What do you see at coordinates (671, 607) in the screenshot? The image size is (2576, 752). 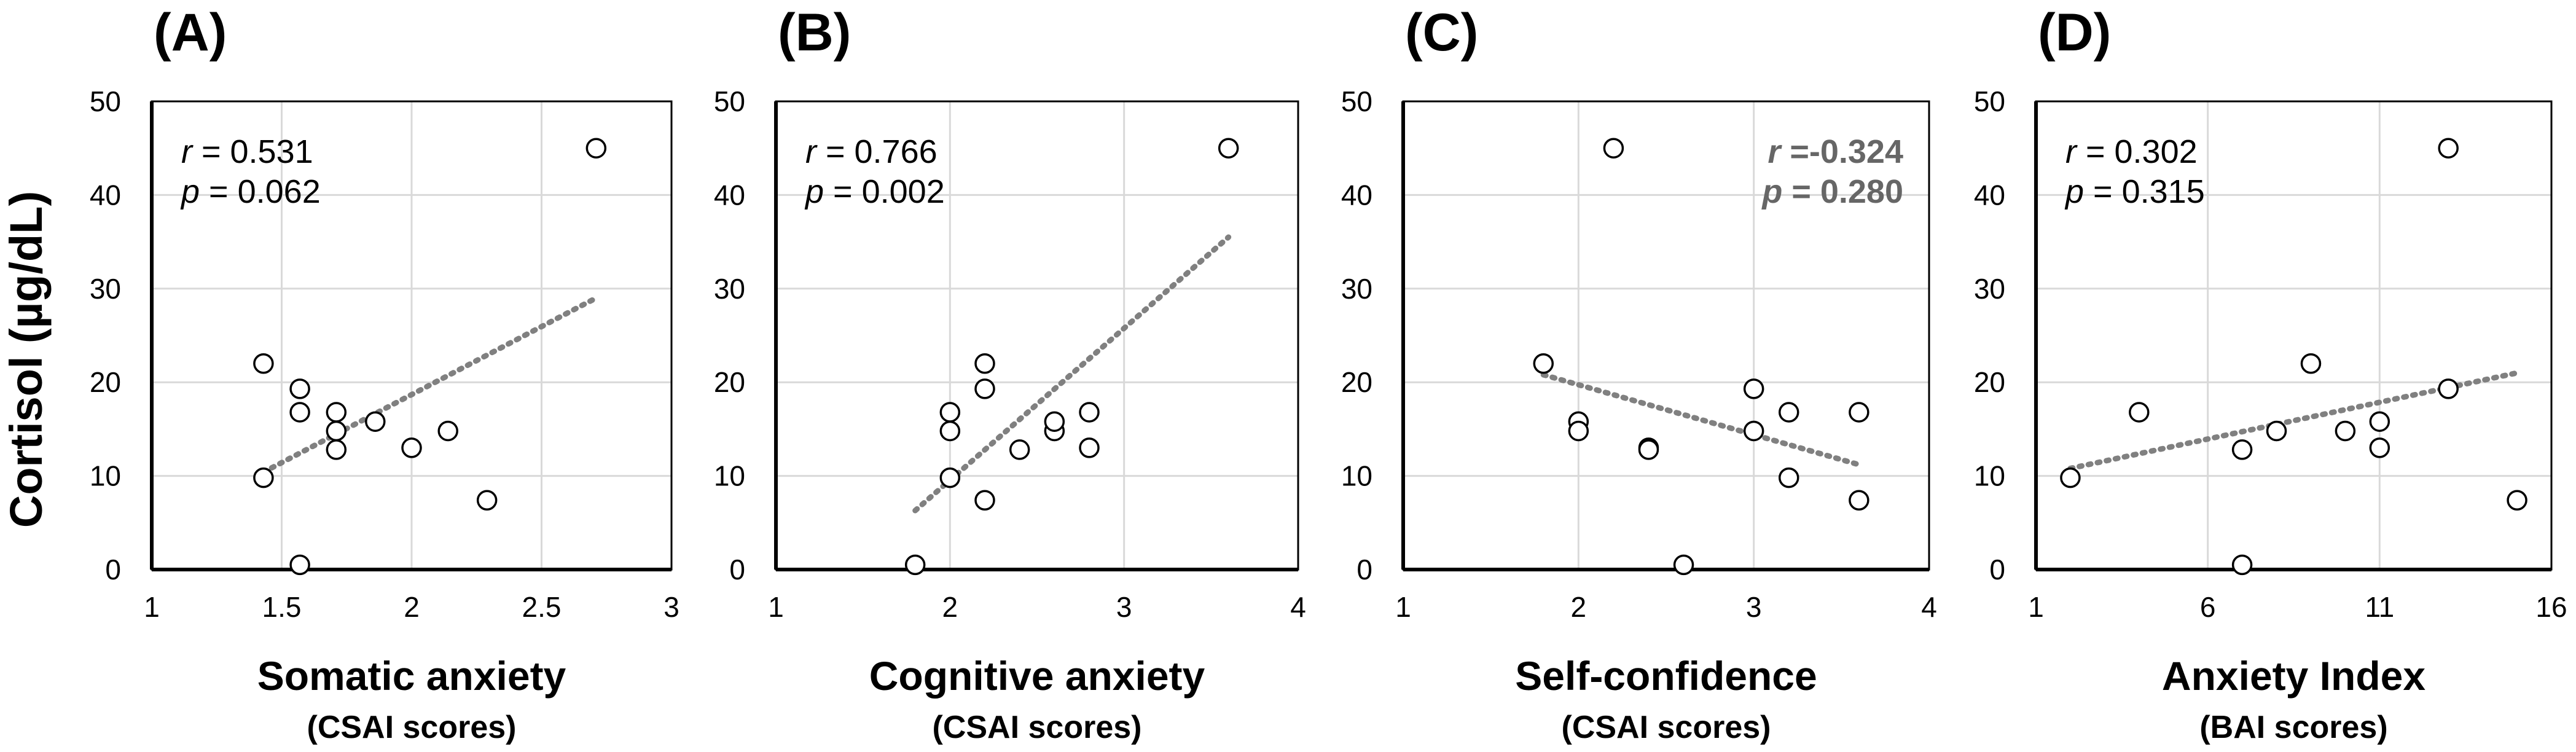 I see `chart-1-x-tick-label-4: 3` at bounding box center [671, 607].